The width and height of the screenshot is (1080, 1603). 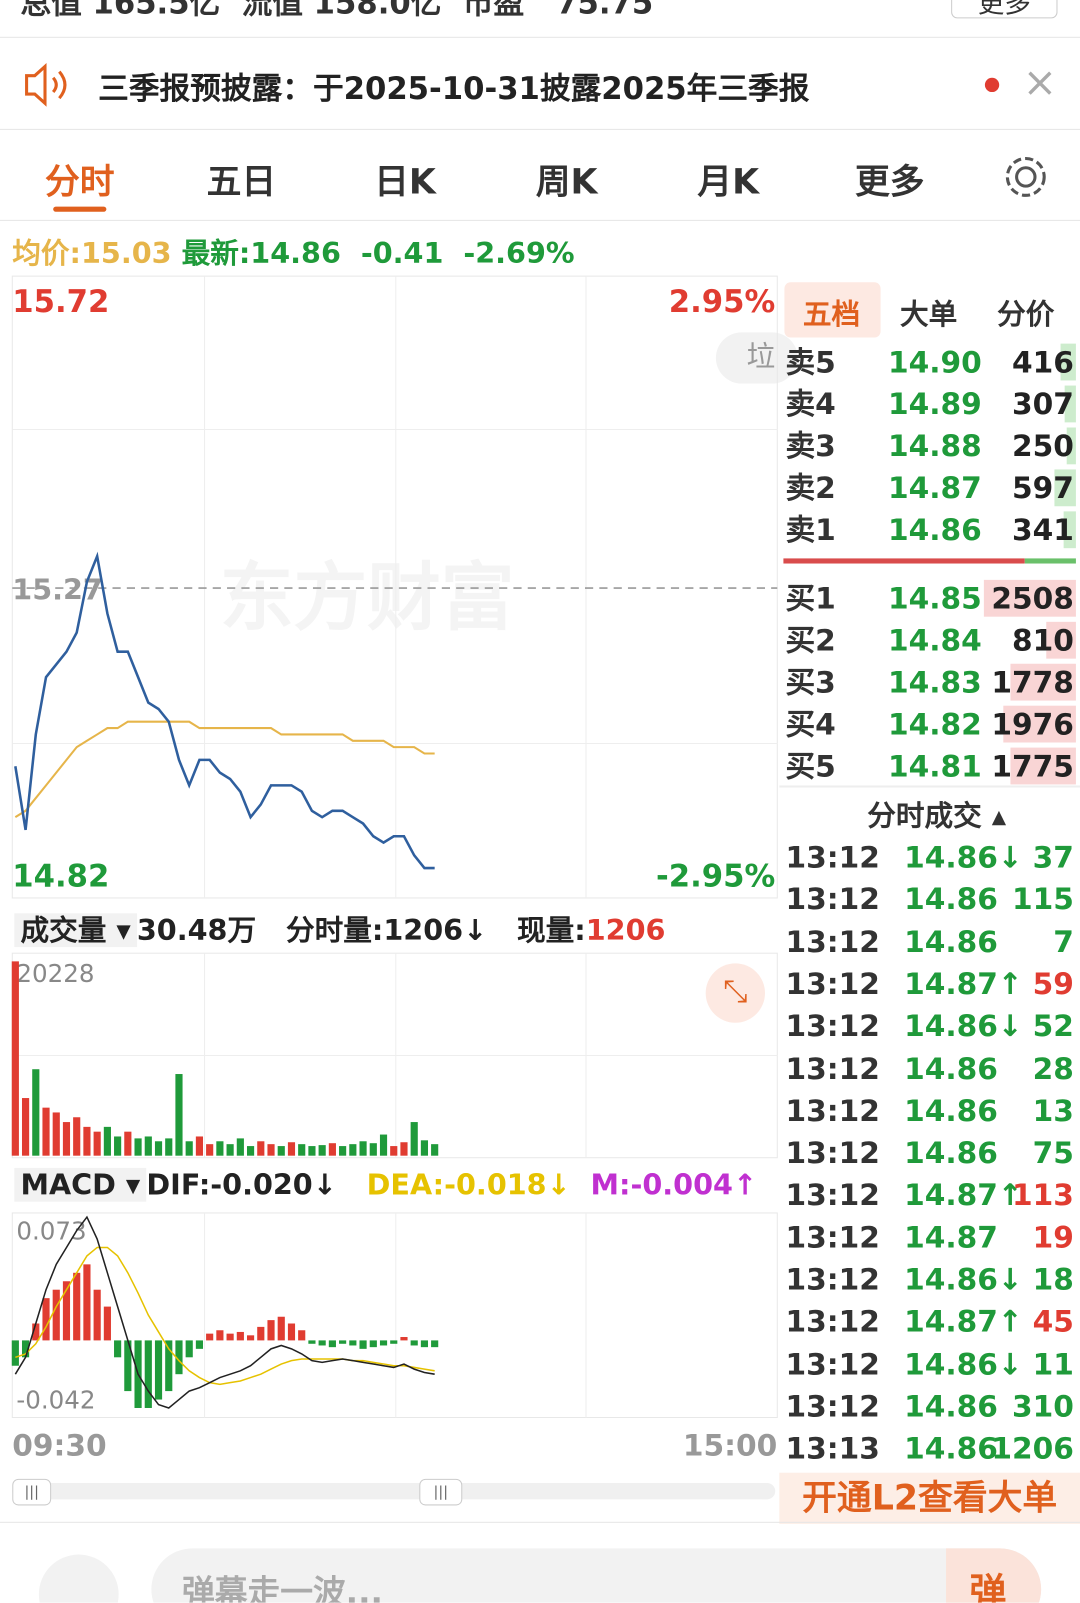 I want to click on time-end: 15:00, so click(x=730, y=1445).